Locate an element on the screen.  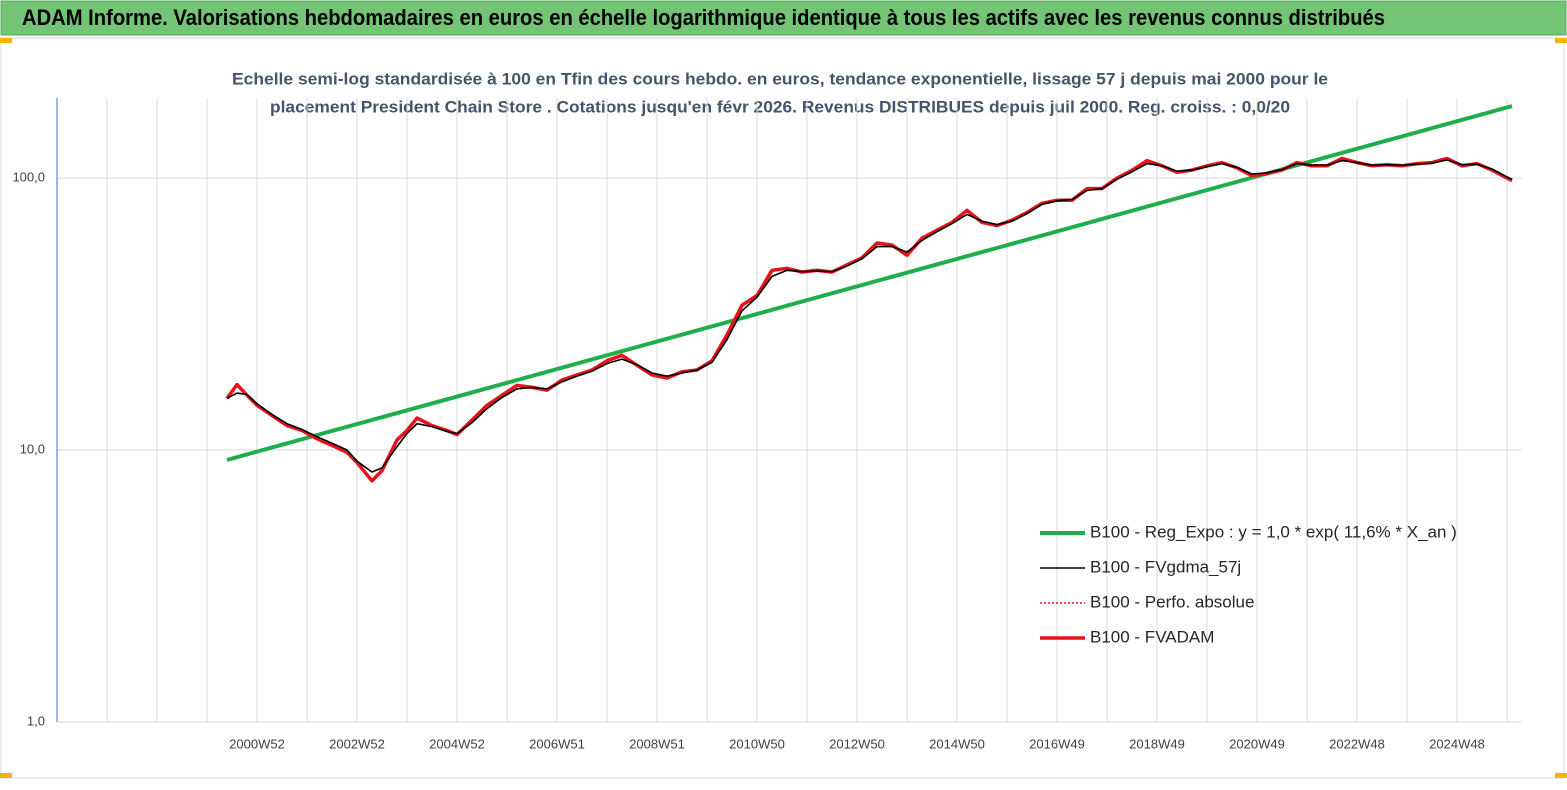
x-tick-label: 2022W48 is located at coordinates (1357, 743).